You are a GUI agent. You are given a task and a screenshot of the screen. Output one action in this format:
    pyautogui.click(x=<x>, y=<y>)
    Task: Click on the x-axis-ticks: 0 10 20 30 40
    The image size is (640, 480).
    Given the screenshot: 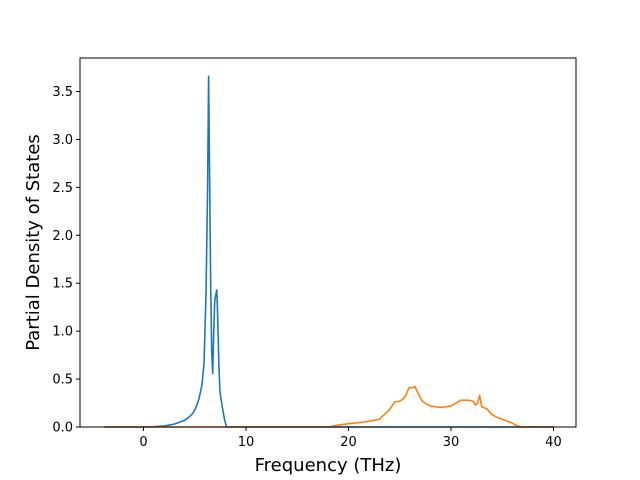 What is the action you would take?
    pyautogui.click(x=350, y=438)
    